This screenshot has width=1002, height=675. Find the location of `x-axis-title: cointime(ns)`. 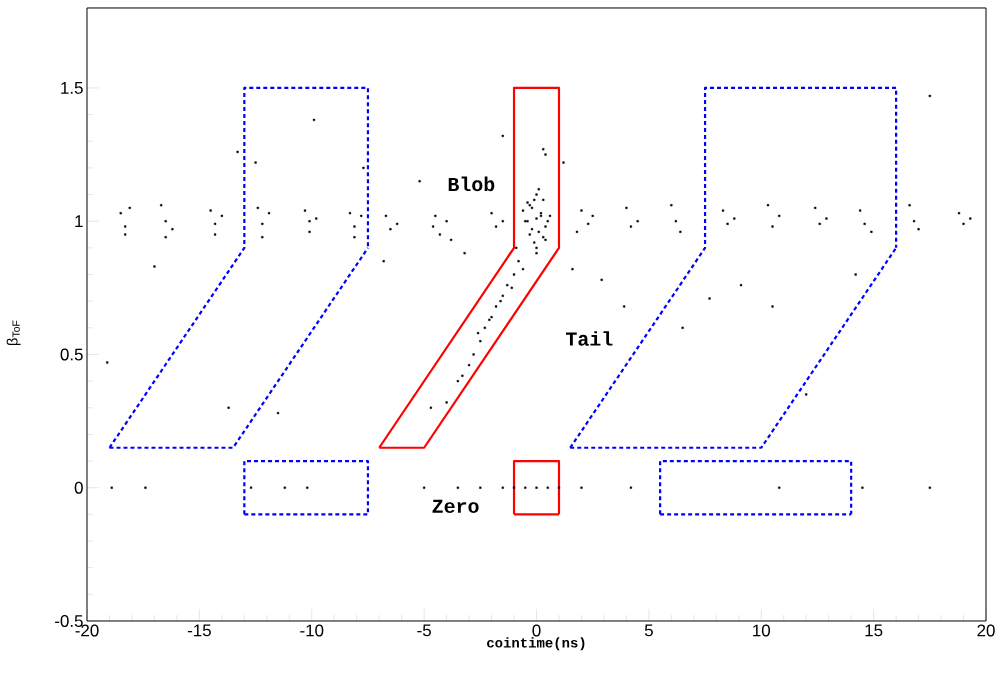

x-axis-title: cointime(ns) is located at coordinates (536, 644).